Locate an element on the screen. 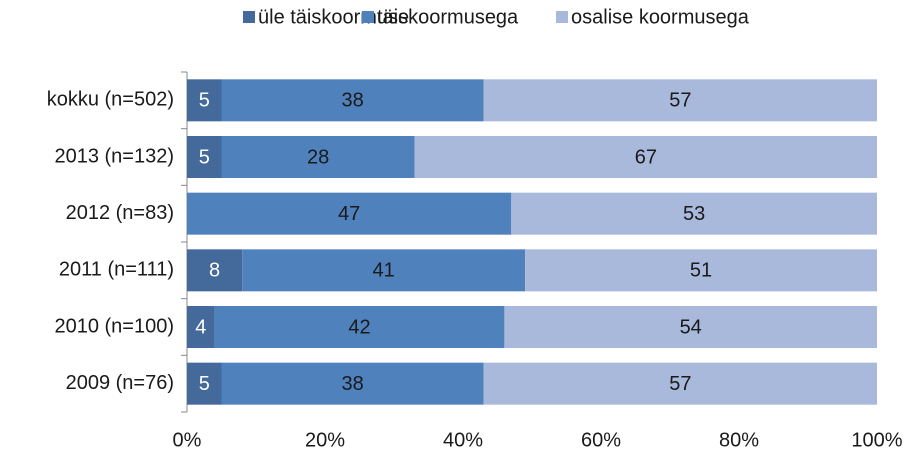  legend-label: täiskoormusega is located at coordinates (448, 17).